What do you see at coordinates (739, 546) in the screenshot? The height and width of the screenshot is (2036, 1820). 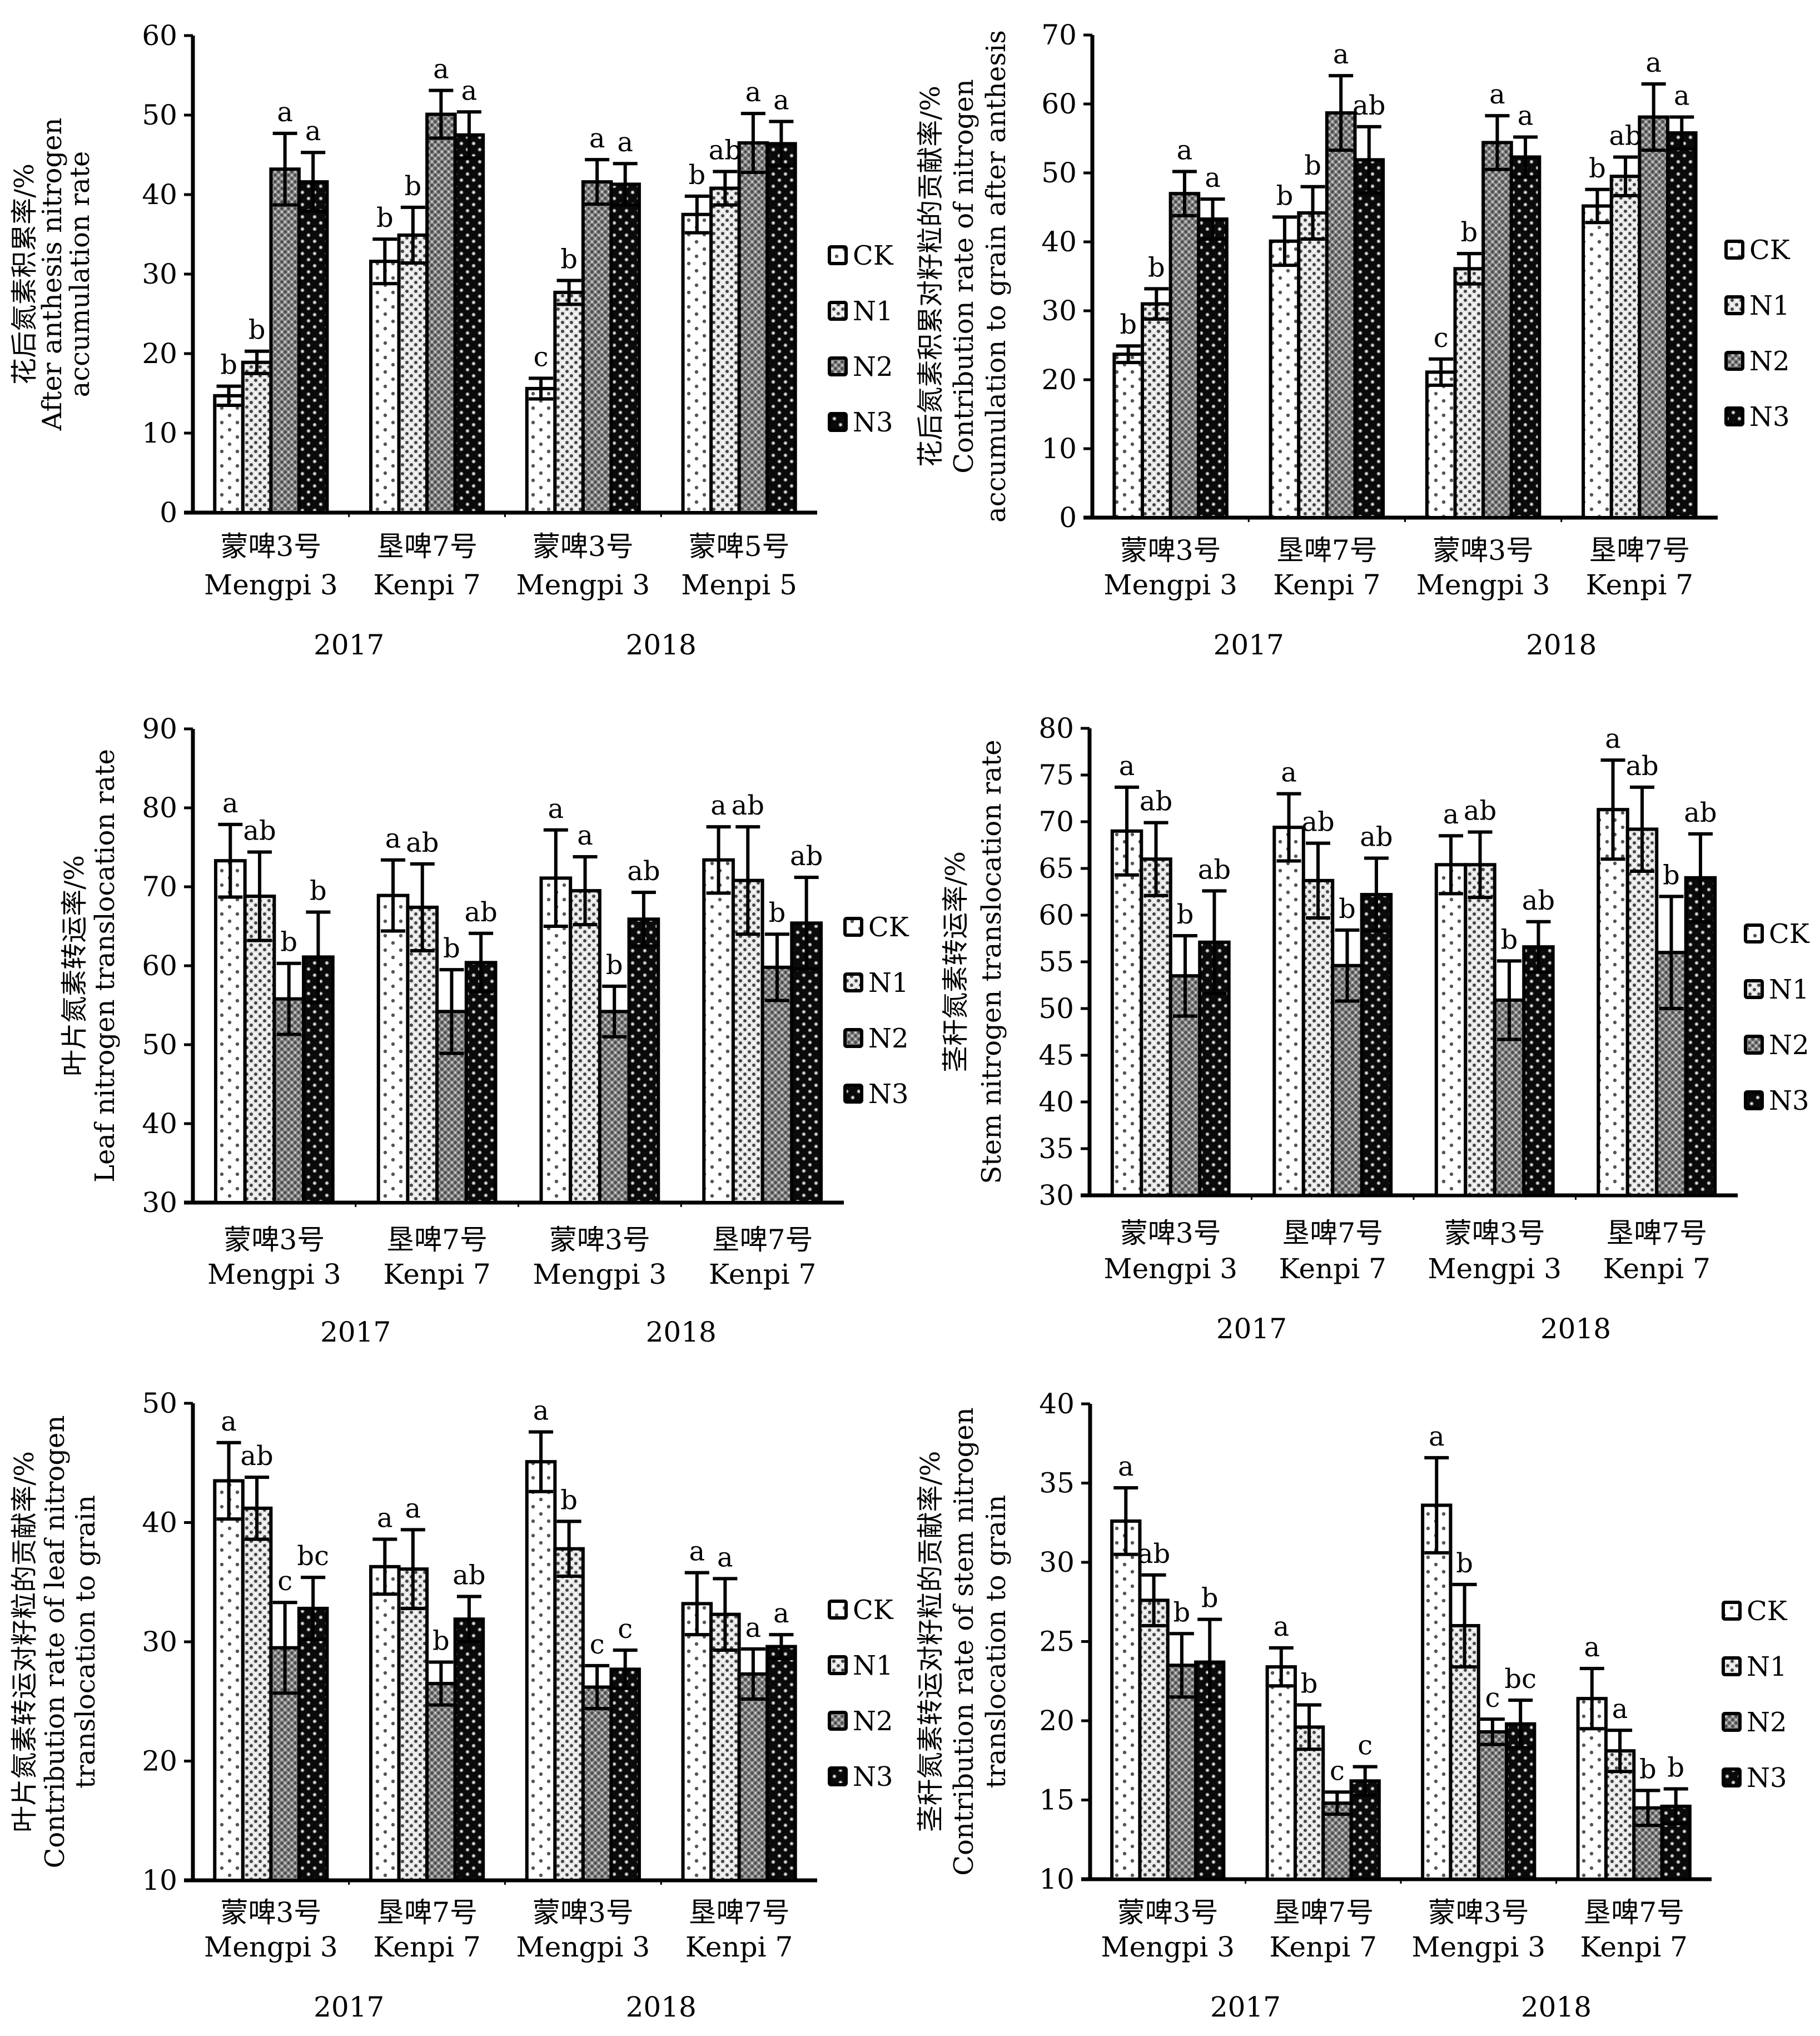 I see `category-label-cn: 蒙啤5号` at bounding box center [739, 546].